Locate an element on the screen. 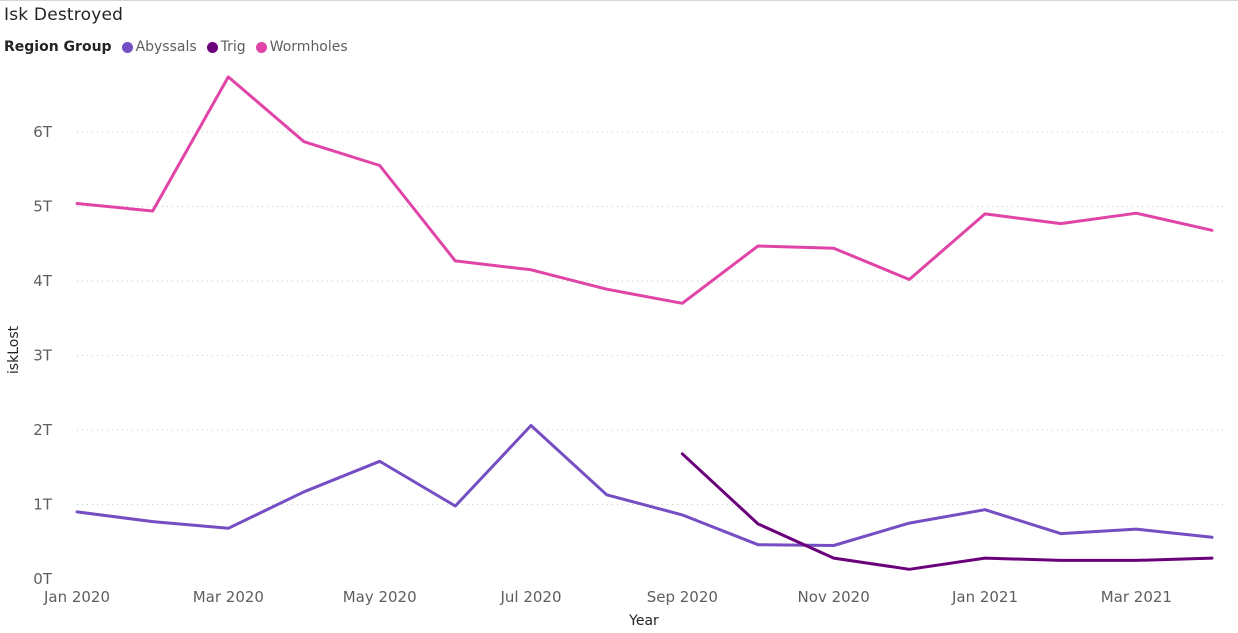 The image size is (1238, 633). x-tick-label: Jul 2020 is located at coordinates (530, 597).